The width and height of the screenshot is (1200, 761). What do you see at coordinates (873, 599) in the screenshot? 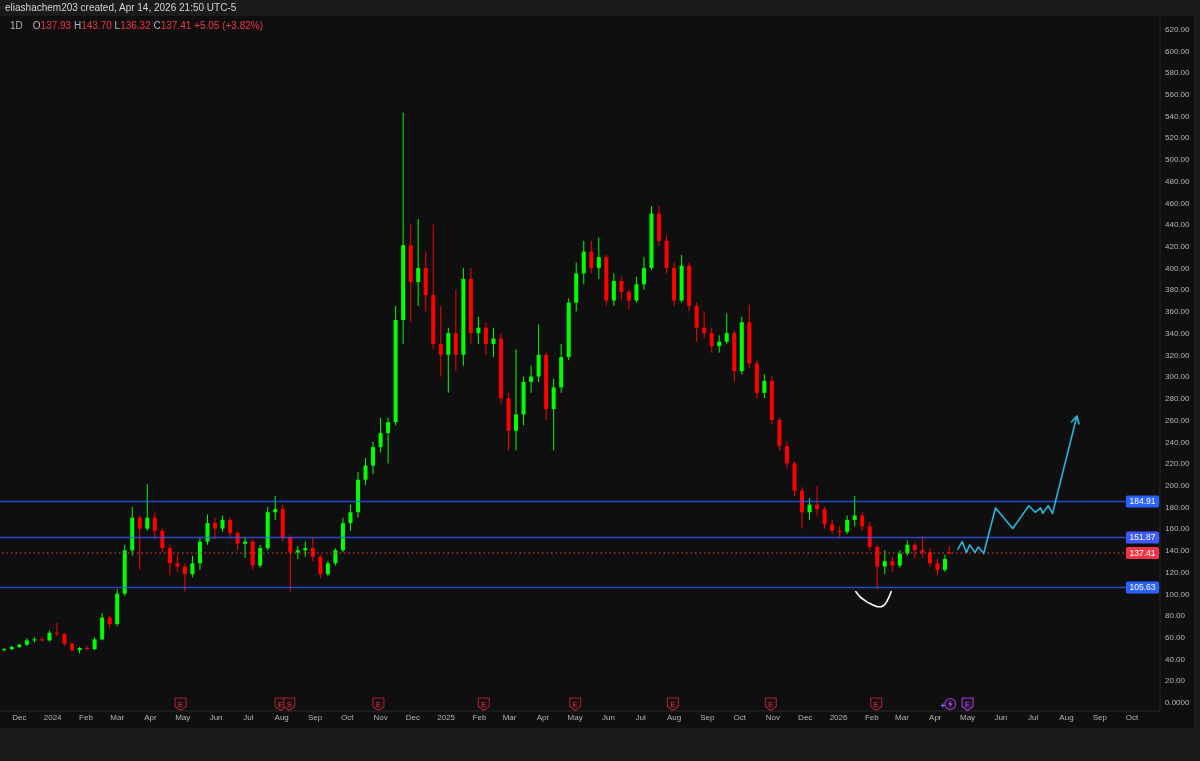
I see `line-series` at bounding box center [873, 599].